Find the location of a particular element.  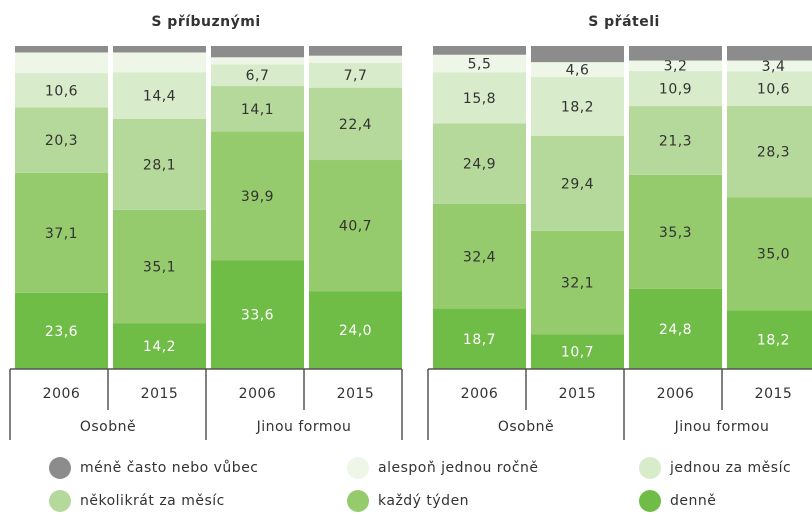

value-label: 29,4 is located at coordinates (577, 184).